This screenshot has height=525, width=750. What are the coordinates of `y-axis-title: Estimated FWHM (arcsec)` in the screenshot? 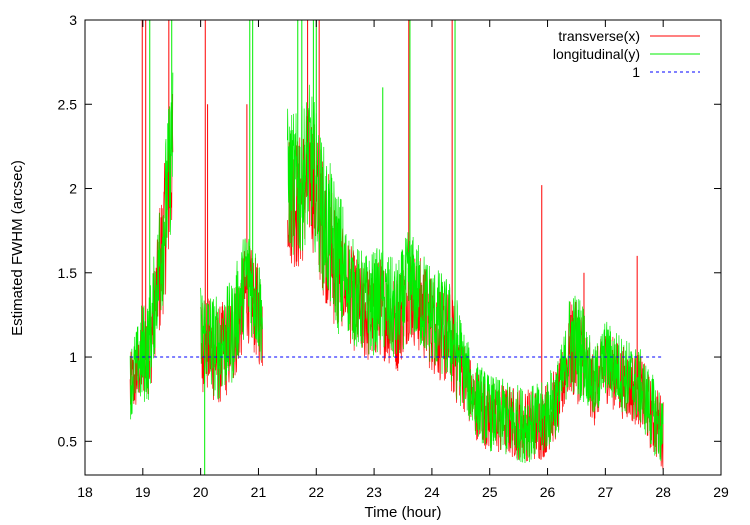 It's located at (17, 248).